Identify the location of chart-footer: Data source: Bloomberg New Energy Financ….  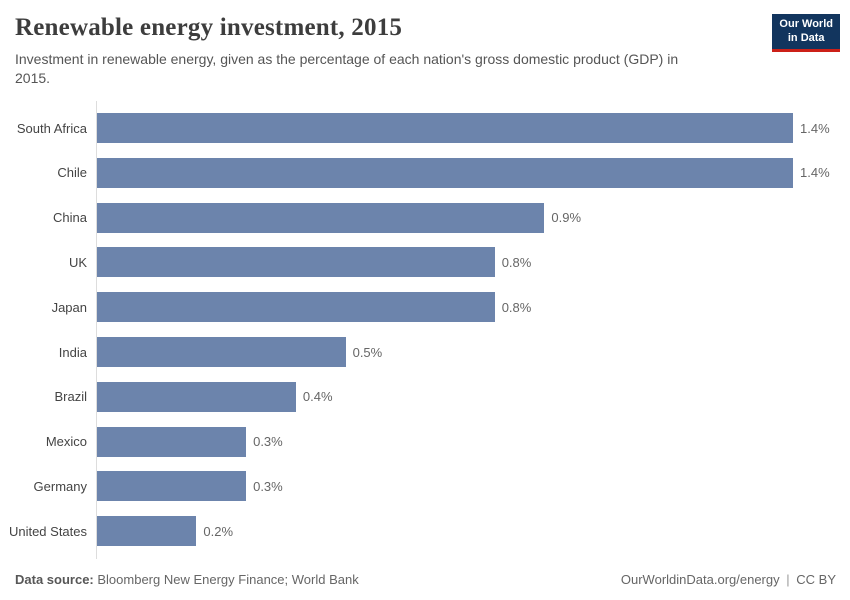
(425, 579).